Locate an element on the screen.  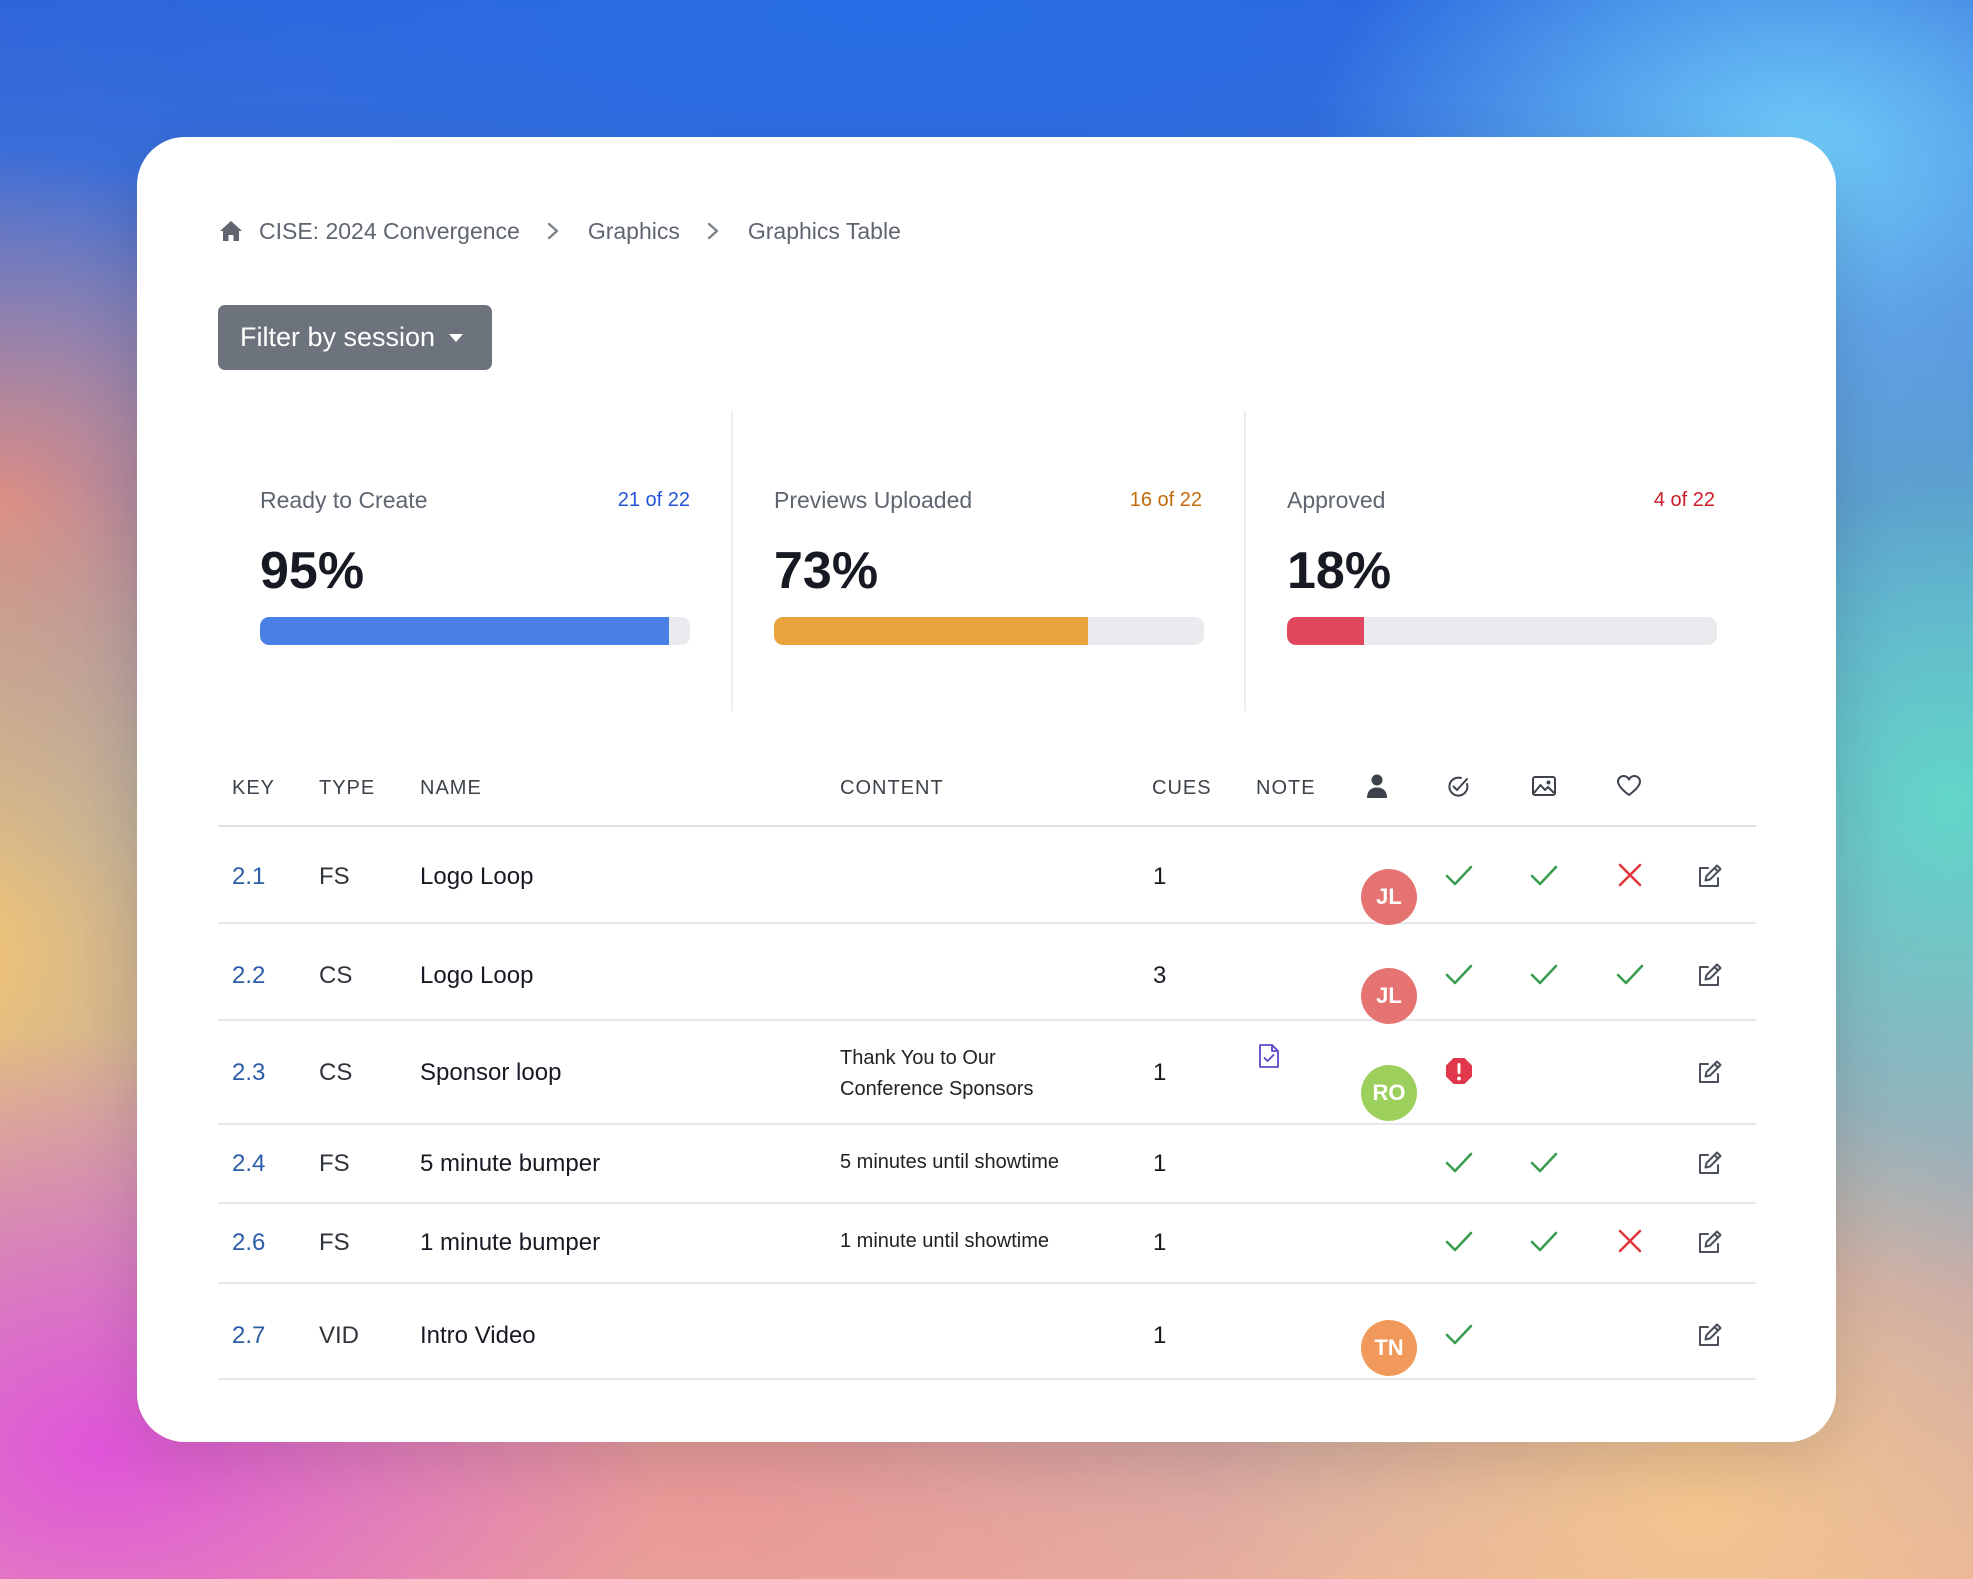
row-name: 1 minute bumper is located at coordinates (510, 1242).